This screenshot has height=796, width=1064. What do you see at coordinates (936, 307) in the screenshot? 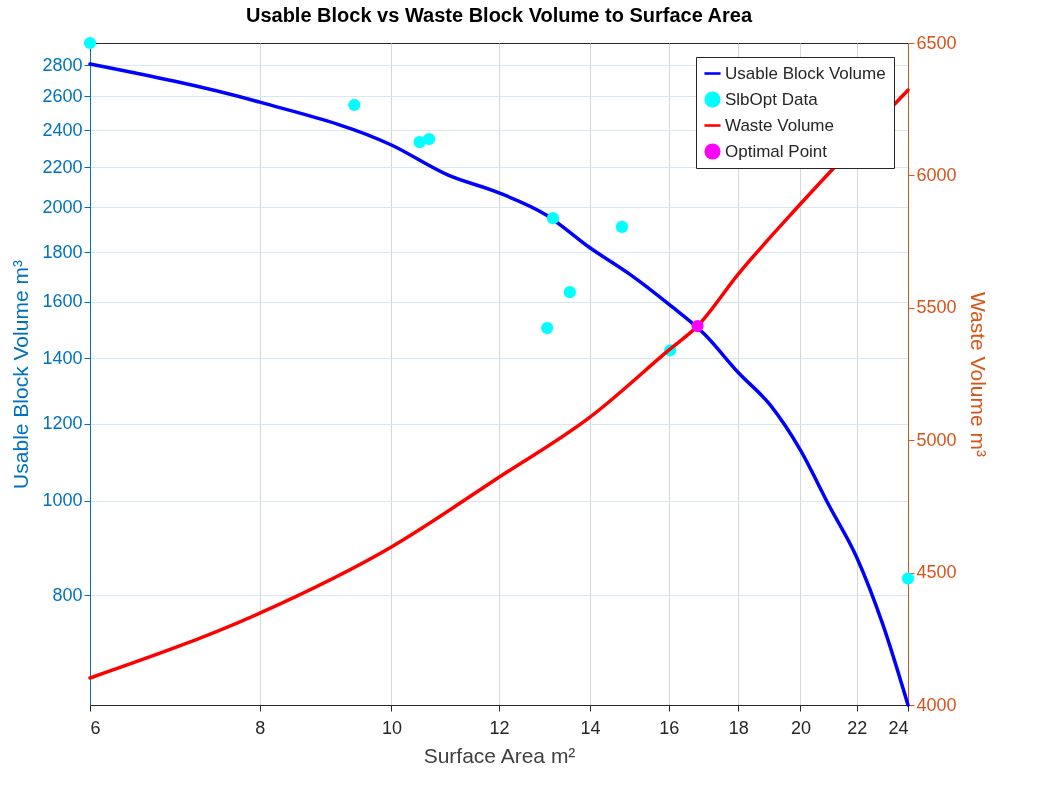
I see `y2-tick-label: 5500` at bounding box center [936, 307].